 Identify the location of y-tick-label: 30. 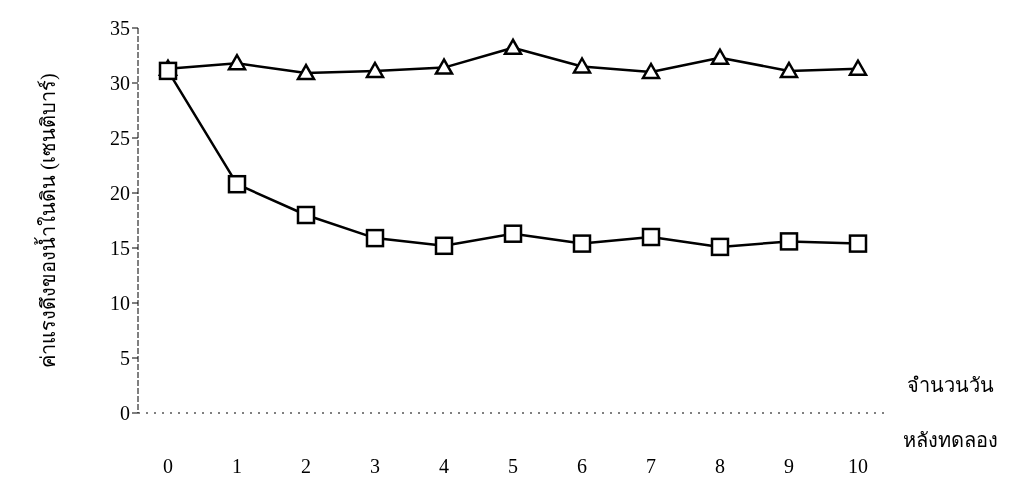
(120, 83).